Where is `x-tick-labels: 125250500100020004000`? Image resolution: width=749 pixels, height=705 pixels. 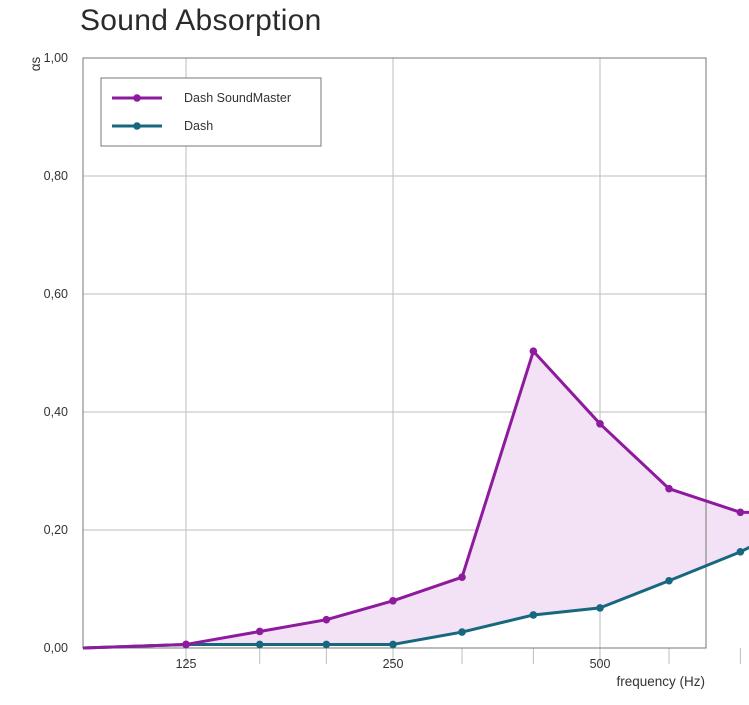 x-tick-labels: 125250500100020004000 is located at coordinates (393, 664).